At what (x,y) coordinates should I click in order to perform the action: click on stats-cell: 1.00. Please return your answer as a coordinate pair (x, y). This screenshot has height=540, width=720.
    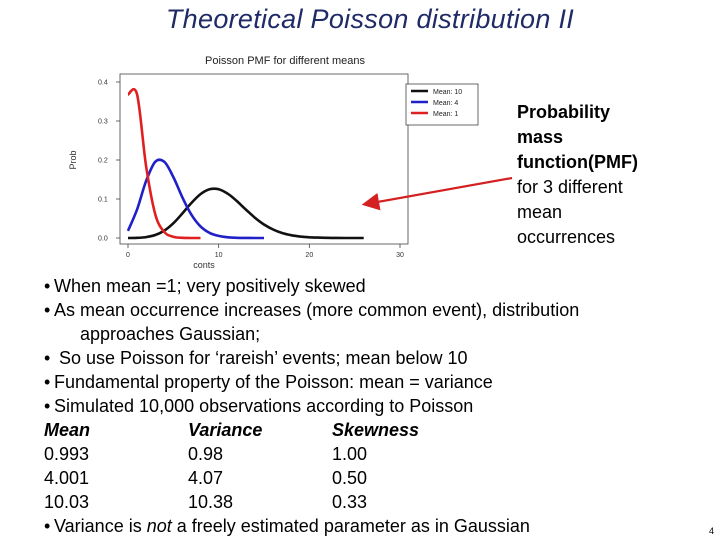
    Looking at the image, I should click on (350, 454).